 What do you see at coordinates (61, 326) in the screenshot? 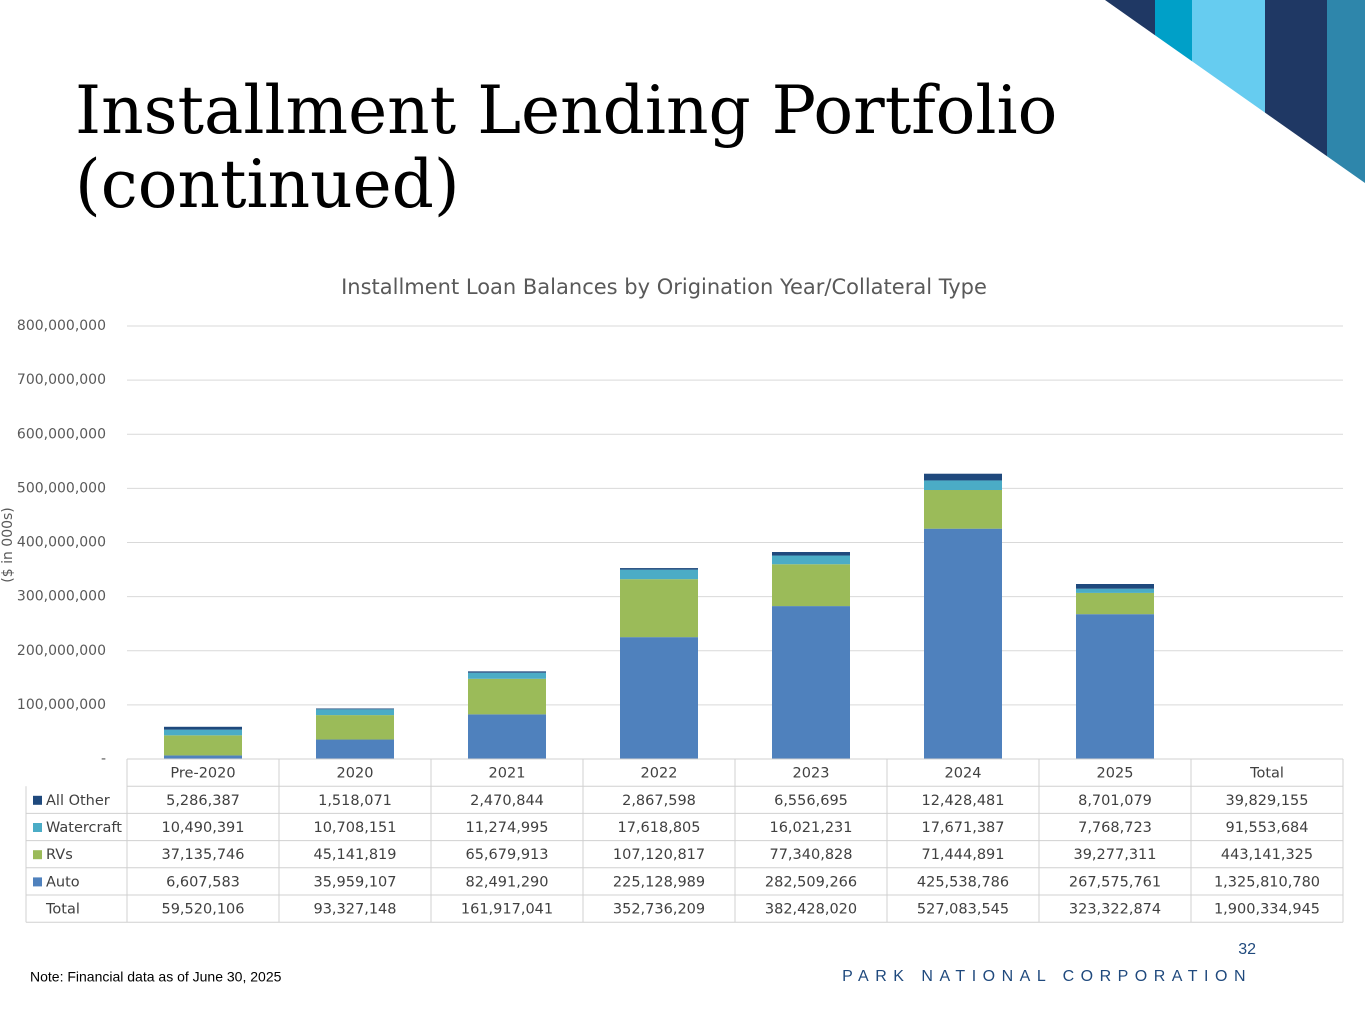
I see `y-tick-label: 800,000,000` at bounding box center [61, 326].